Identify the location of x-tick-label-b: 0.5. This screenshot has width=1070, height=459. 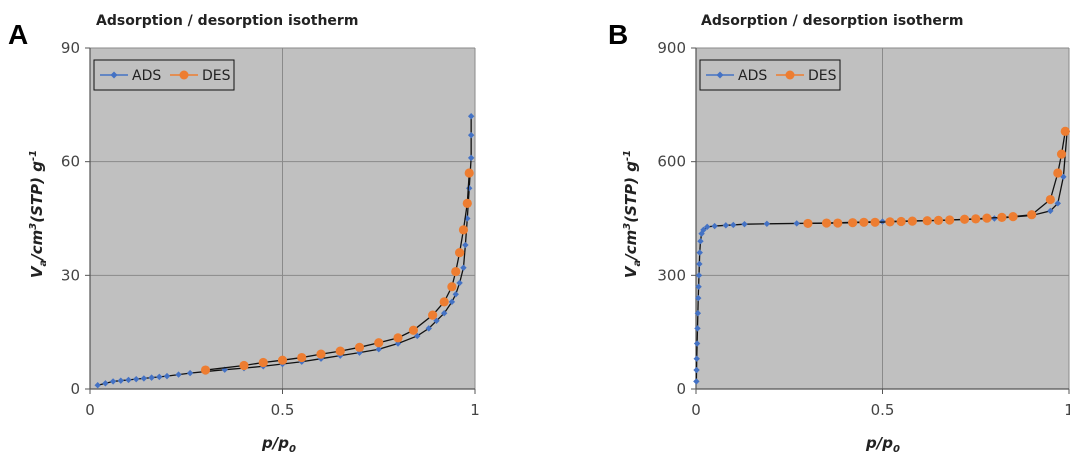
(883, 410).